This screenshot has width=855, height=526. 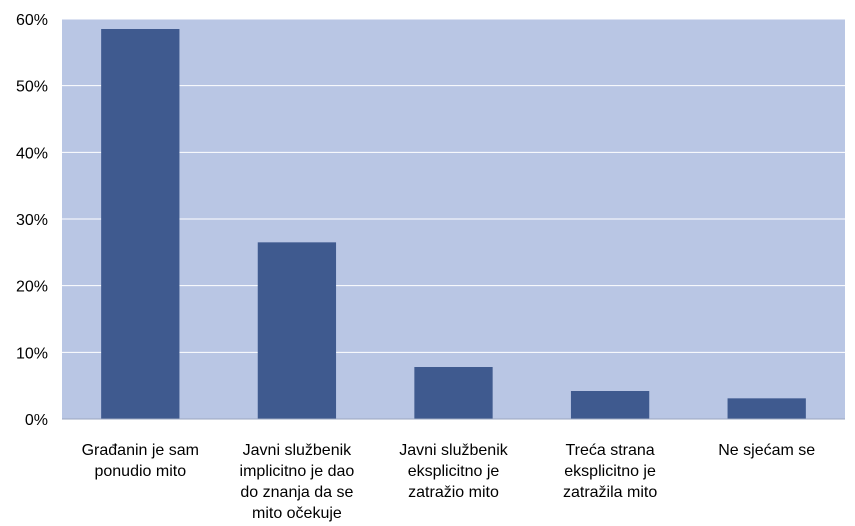 What do you see at coordinates (32, 353) in the screenshot?
I see `y-tick-label: 10%` at bounding box center [32, 353].